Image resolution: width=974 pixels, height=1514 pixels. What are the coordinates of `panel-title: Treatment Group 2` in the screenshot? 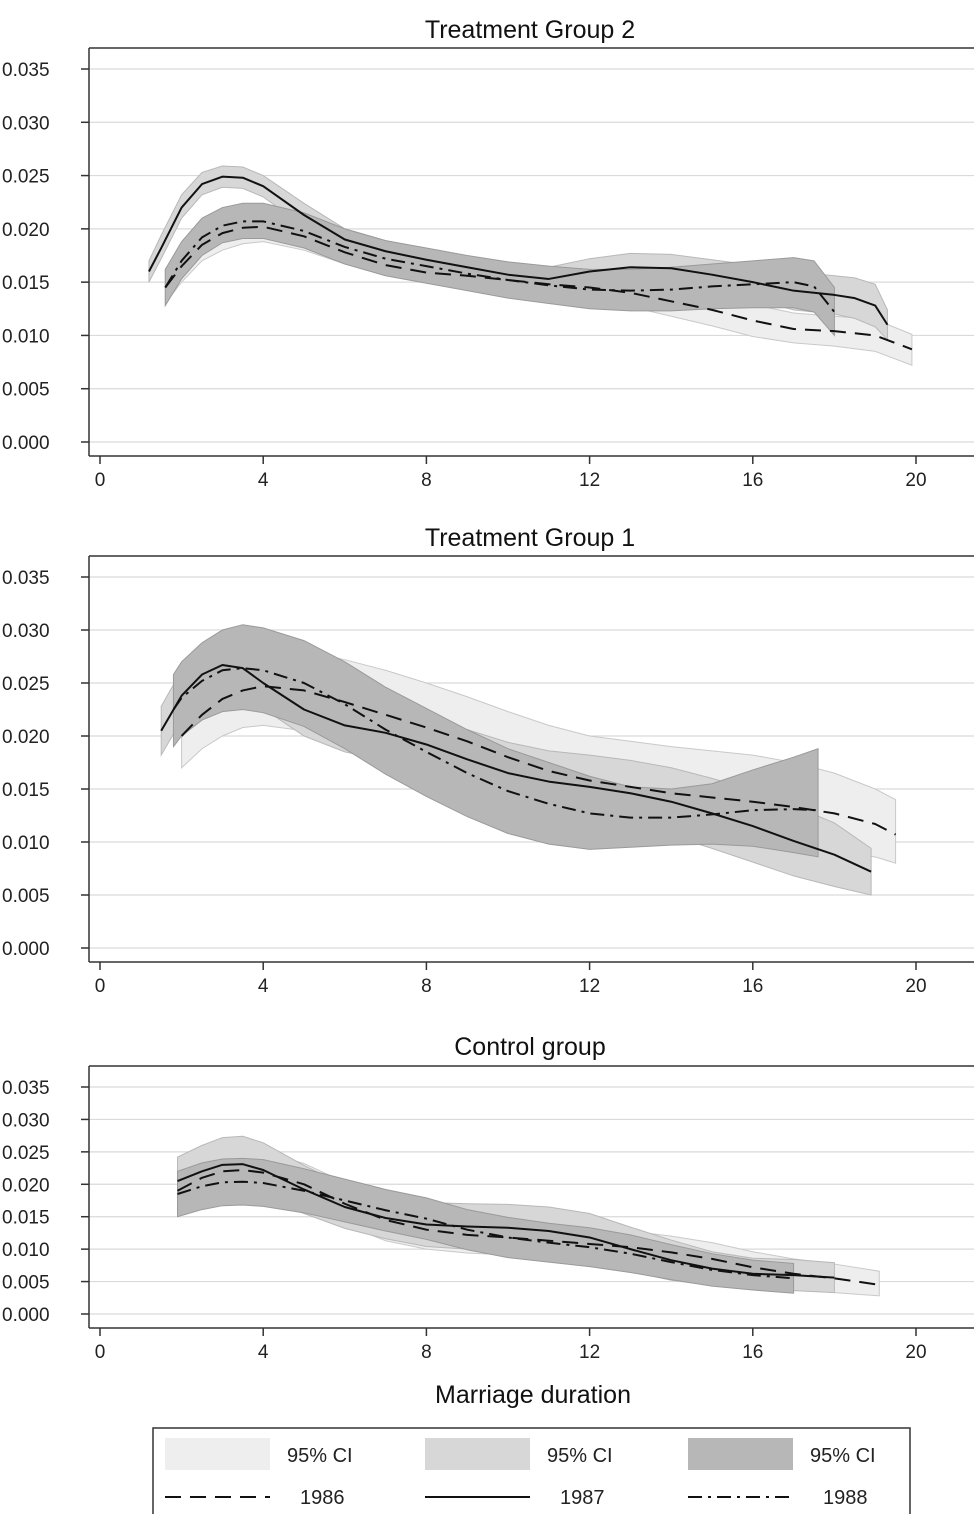 It's located at (530, 30).